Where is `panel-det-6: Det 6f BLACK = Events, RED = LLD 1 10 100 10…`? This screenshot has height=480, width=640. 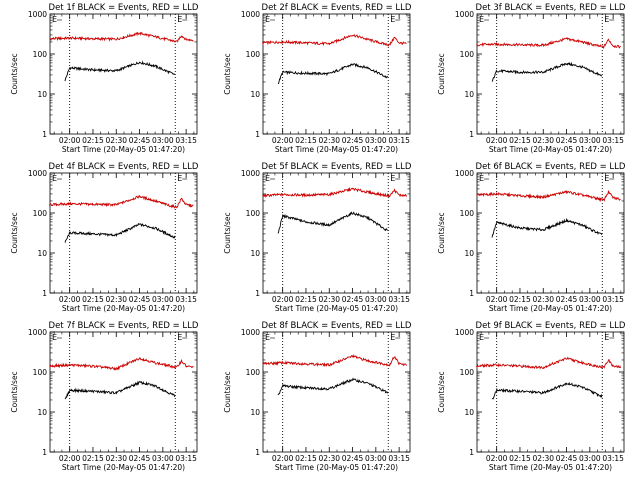
panel-det-6: Det 6f BLACK = Events, RED = LLD 1 10 100 10… is located at coordinates (531, 237).